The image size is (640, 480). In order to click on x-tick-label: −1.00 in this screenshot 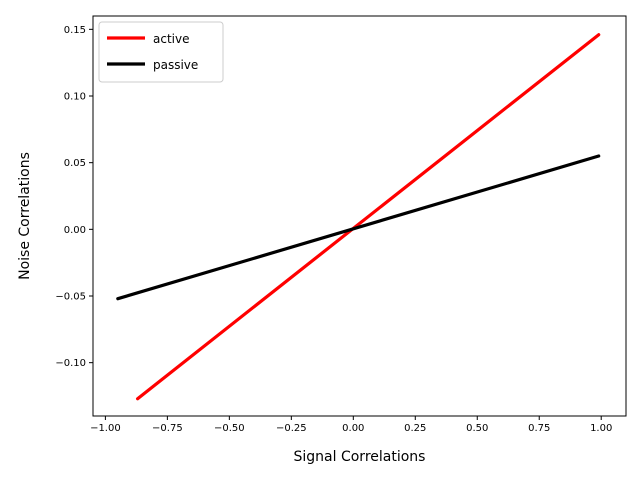, I will do `click(105, 428)`.